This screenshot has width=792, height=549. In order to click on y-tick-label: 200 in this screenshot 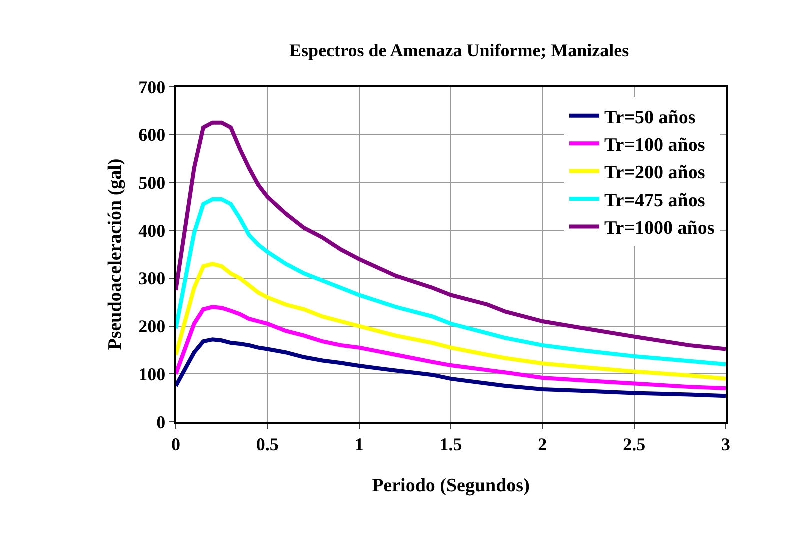, I will do `click(152, 326)`.